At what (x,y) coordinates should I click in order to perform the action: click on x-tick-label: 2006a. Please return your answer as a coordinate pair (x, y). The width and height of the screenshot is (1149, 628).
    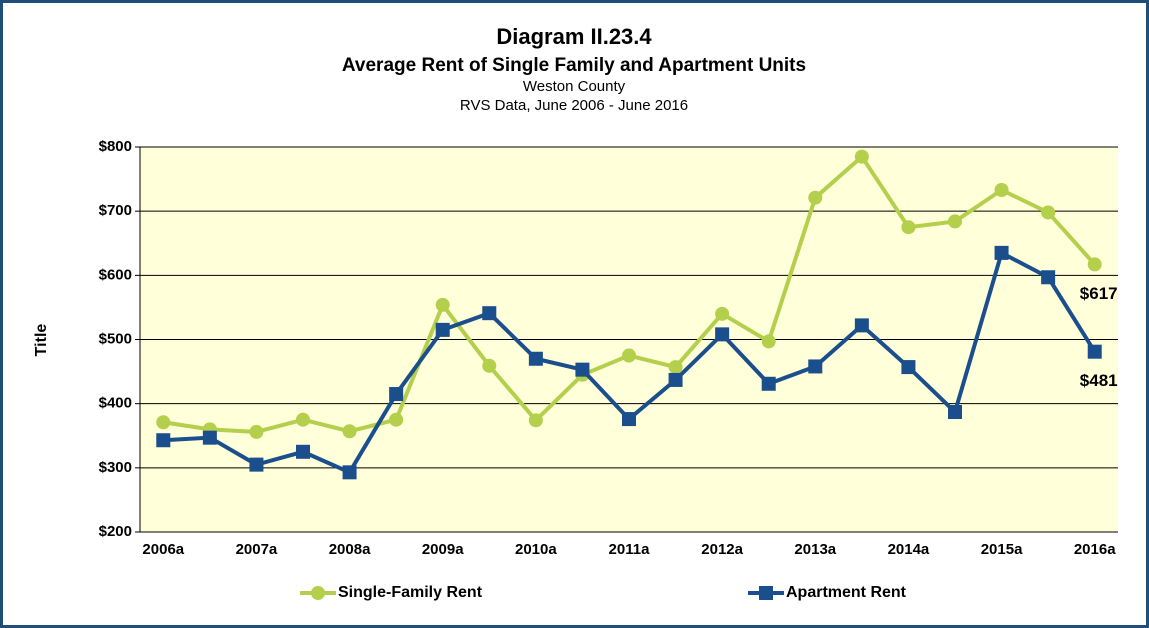
    Looking at the image, I should click on (163, 549).